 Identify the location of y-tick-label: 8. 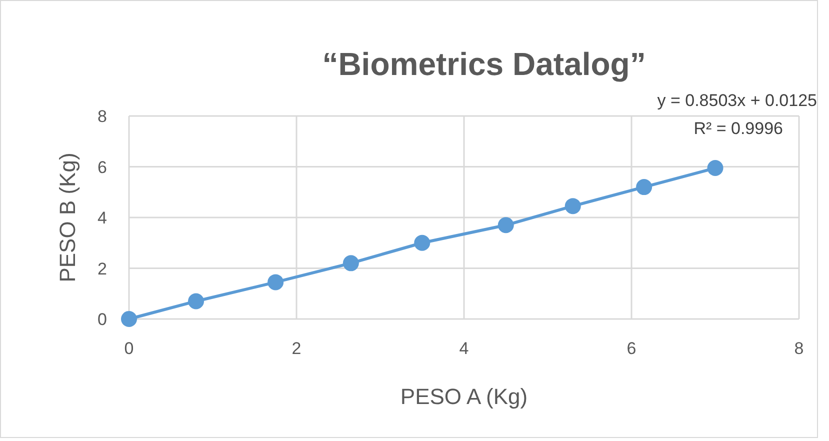
(102, 116).